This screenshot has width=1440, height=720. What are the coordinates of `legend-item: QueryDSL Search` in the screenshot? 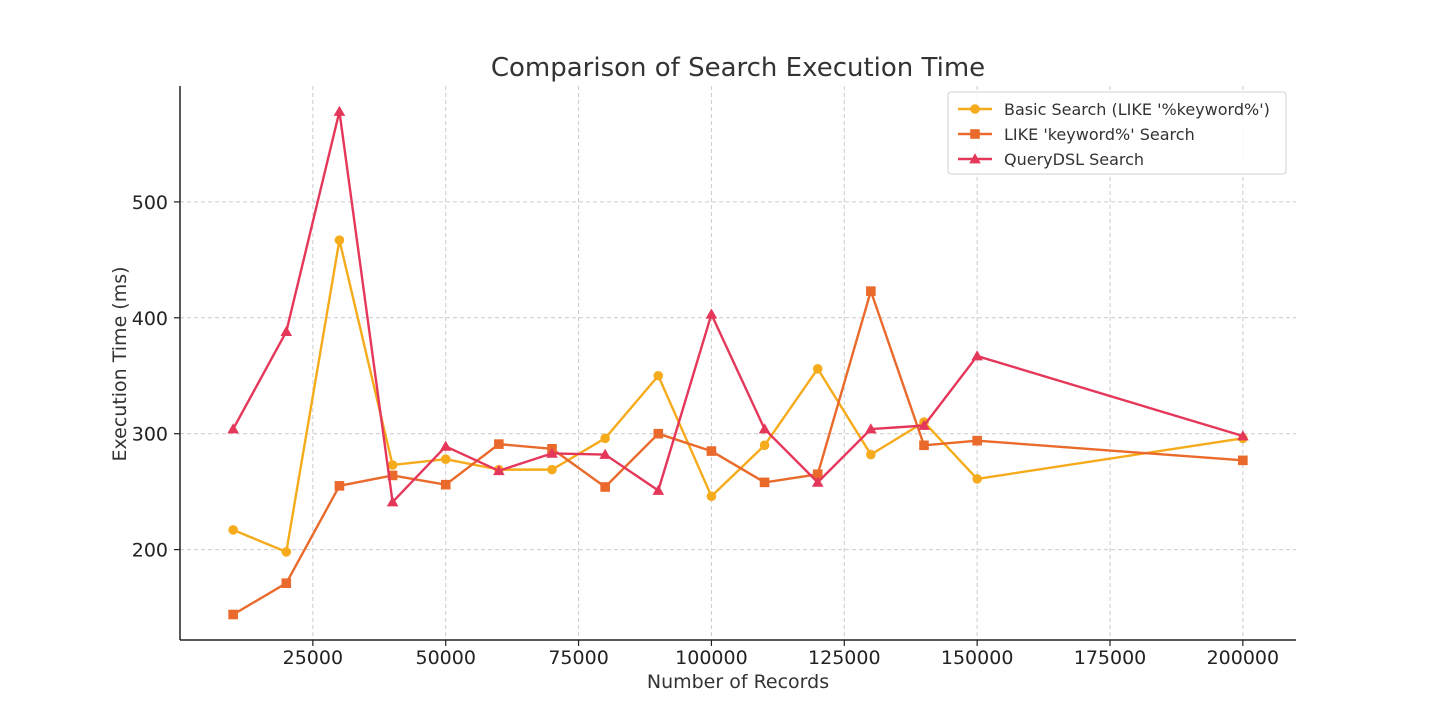 It's located at (1051, 159).